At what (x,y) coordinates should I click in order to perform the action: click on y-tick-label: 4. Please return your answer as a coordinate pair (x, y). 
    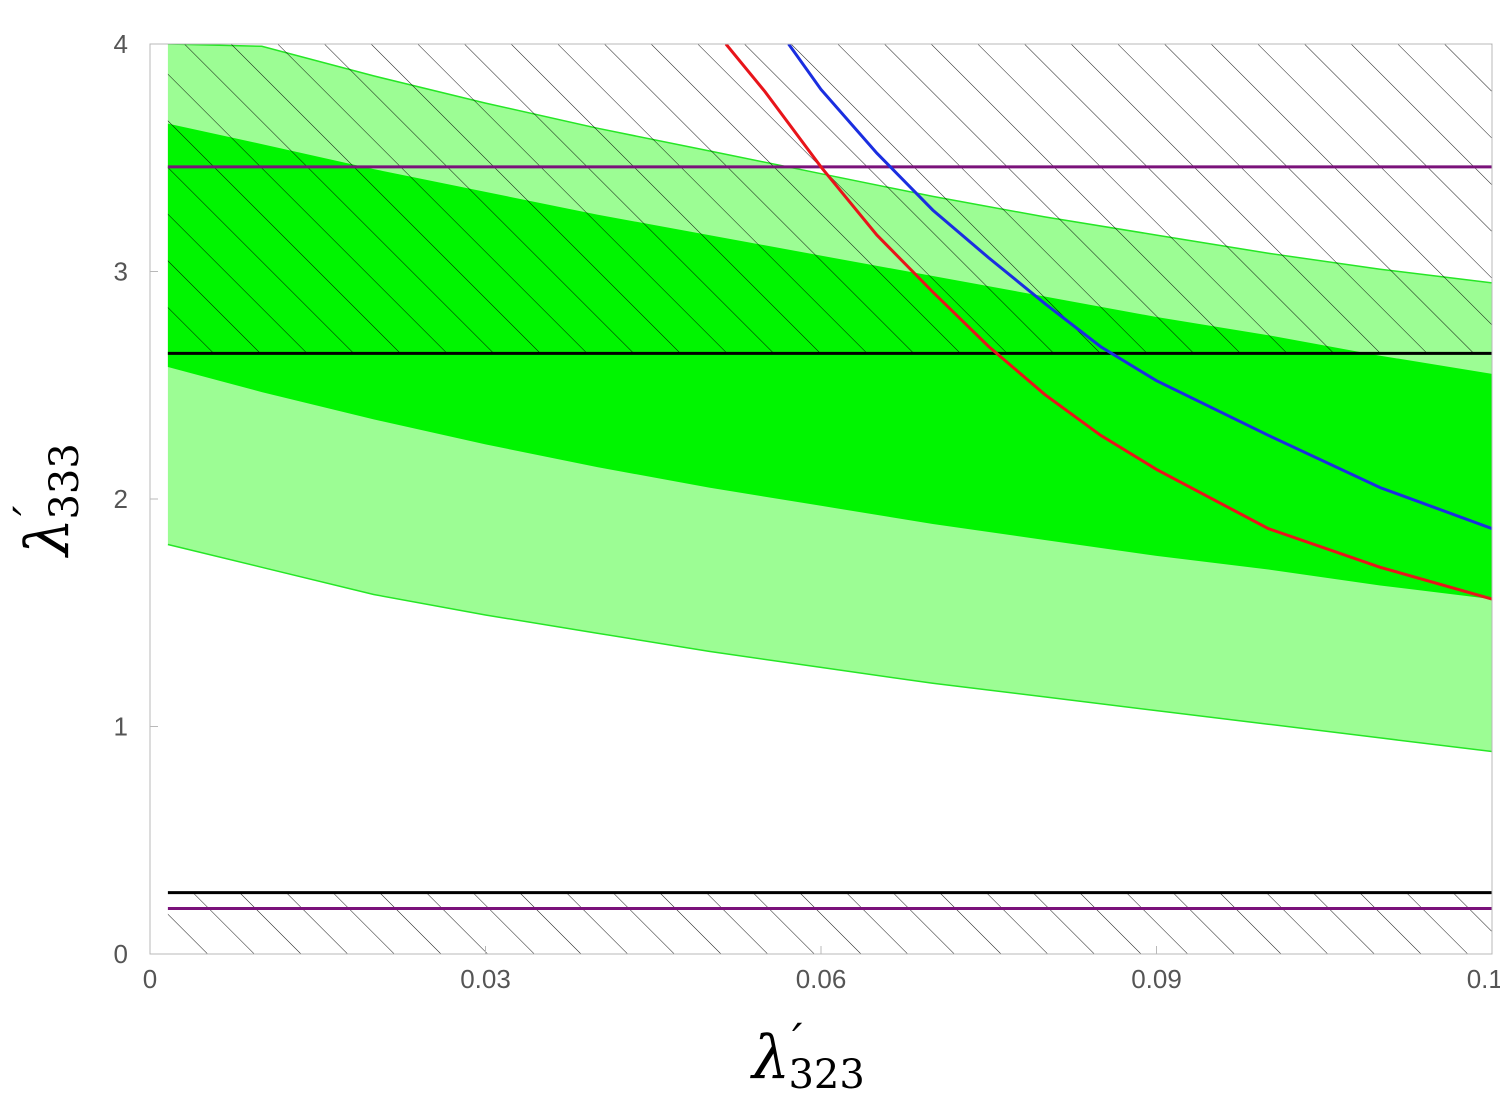
    Looking at the image, I should click on (121, 44).